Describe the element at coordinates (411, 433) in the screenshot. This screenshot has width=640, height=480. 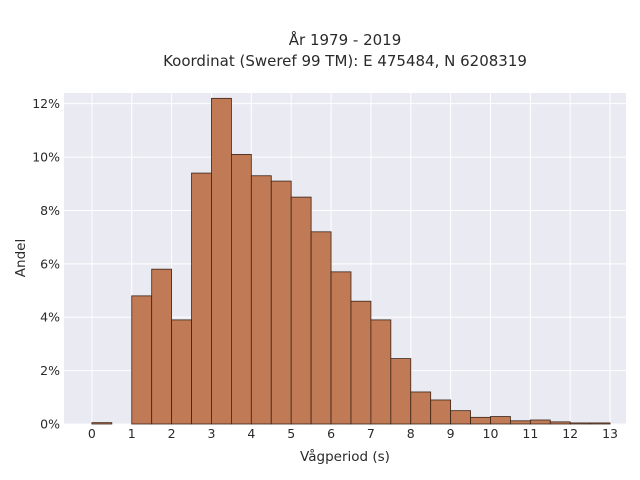
I see `x-tick-label: 8` at that location.